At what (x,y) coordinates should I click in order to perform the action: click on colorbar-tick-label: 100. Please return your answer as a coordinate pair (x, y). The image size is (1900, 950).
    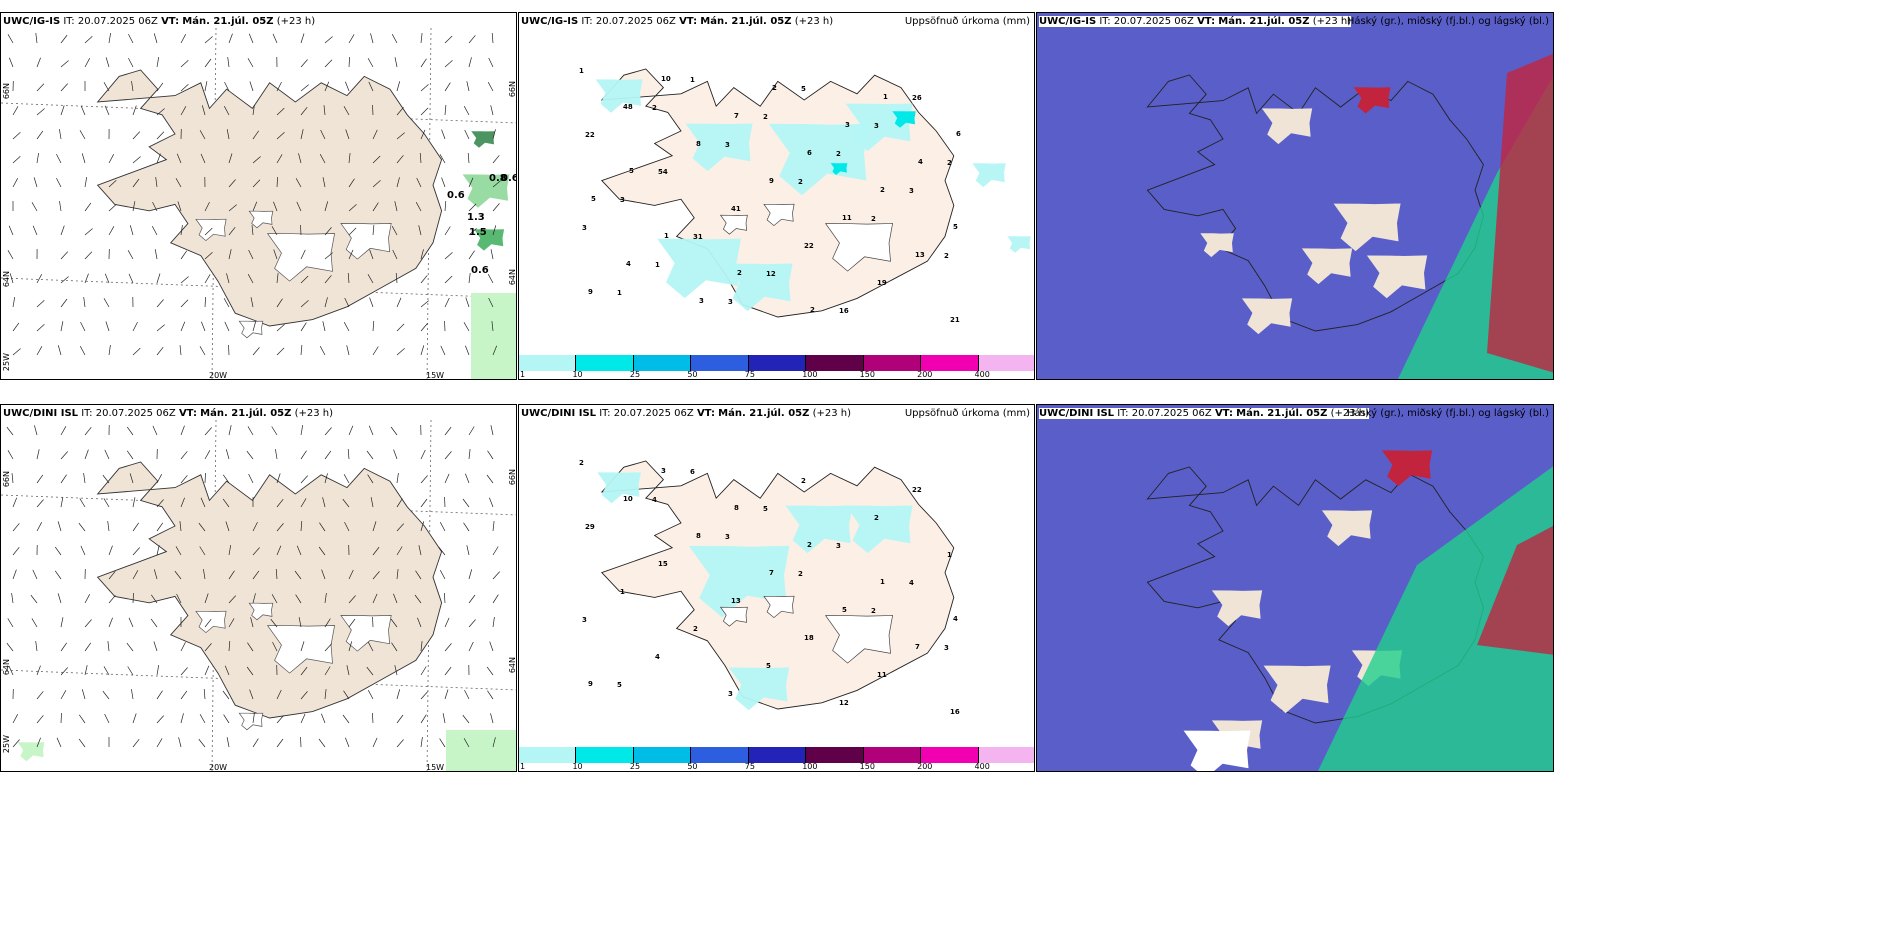
    Looking at the image, I should click on (810, 374).